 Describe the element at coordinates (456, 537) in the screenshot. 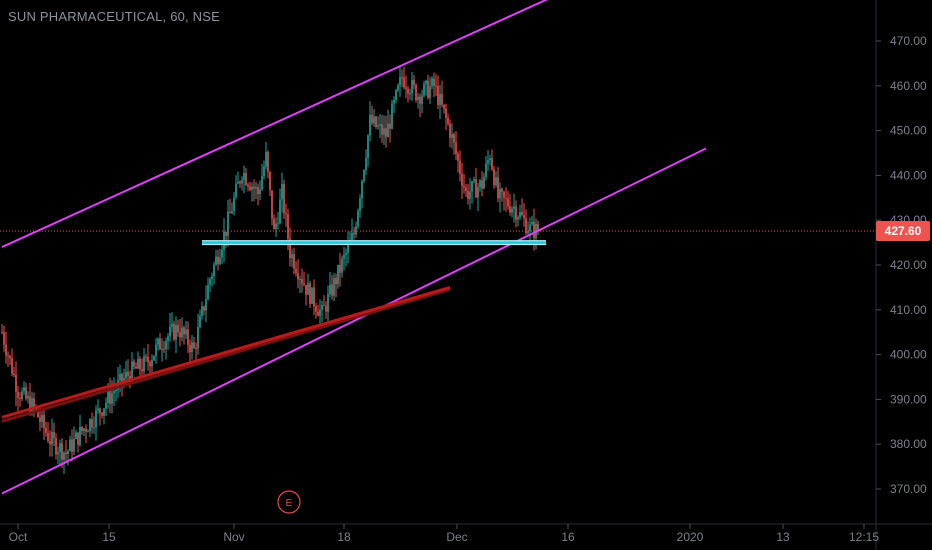

I see `time-tick-label: Dec` at that location.